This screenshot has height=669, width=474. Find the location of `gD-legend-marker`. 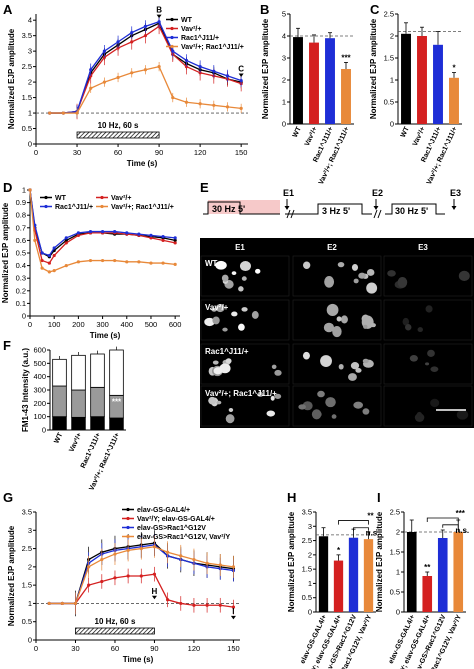

gD-legend-marker is located at coordinates (102, 206).